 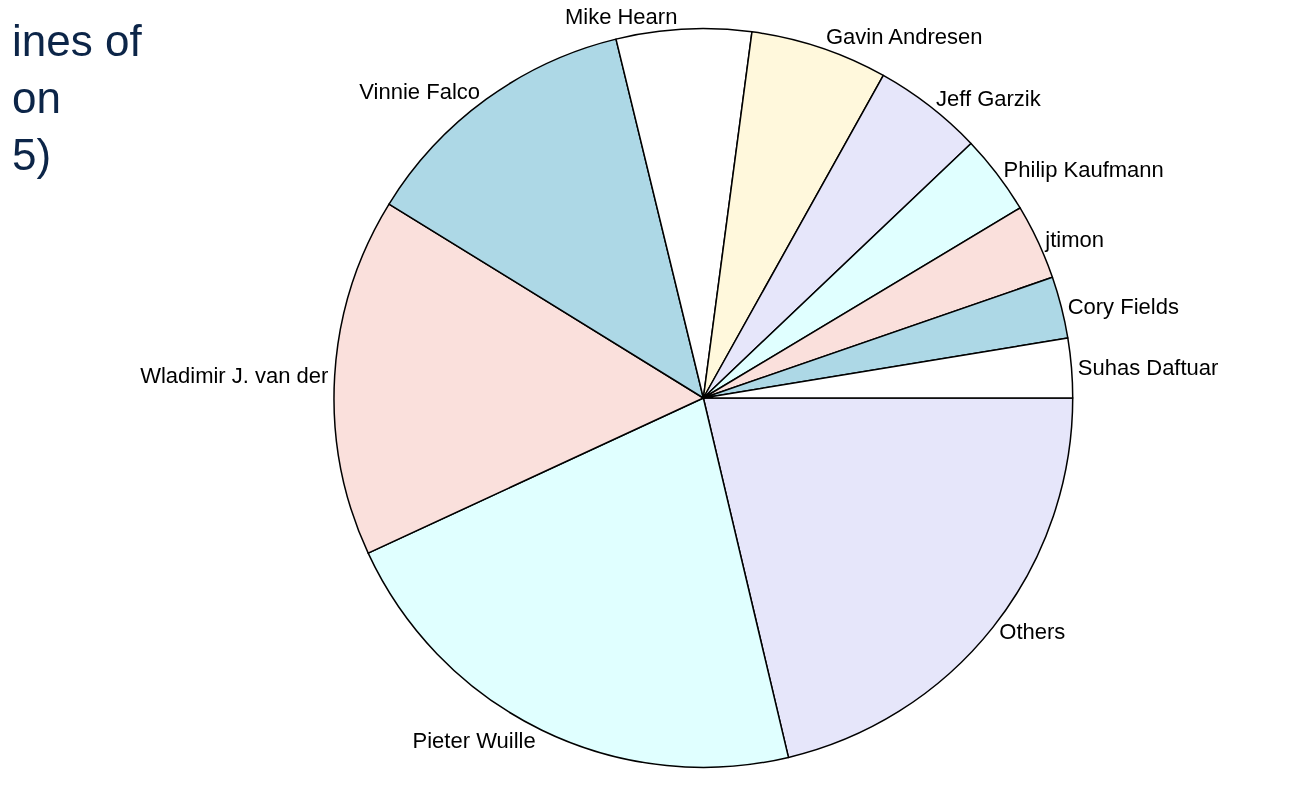 I want to click on slice-label: Pieter Wuille, so click(x=474, y=740).